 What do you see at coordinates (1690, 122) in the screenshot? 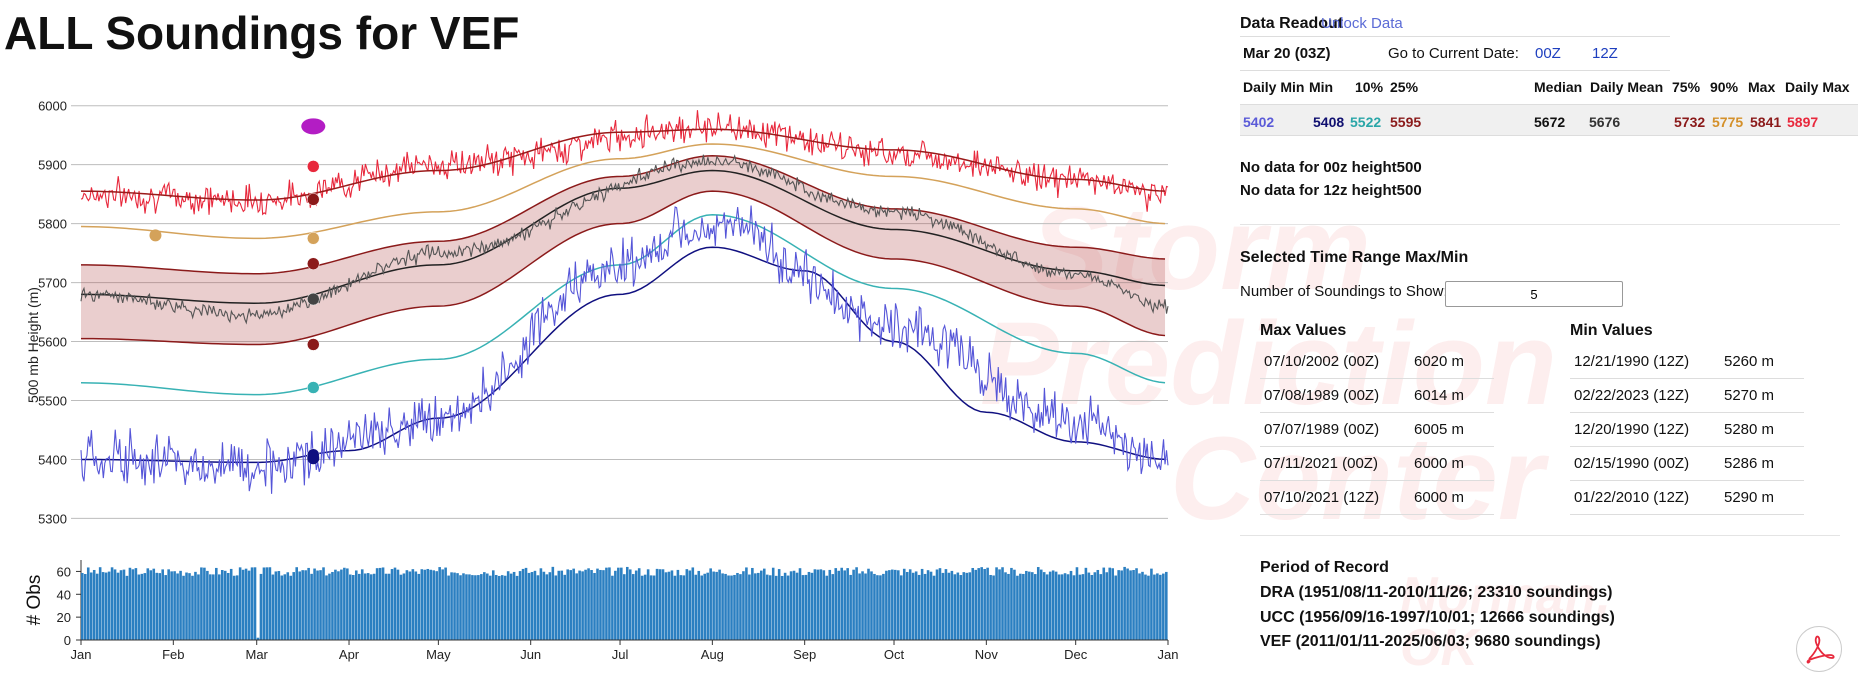
I see `stat-value-75pct: 5732` at bounding box center [1690, 122].